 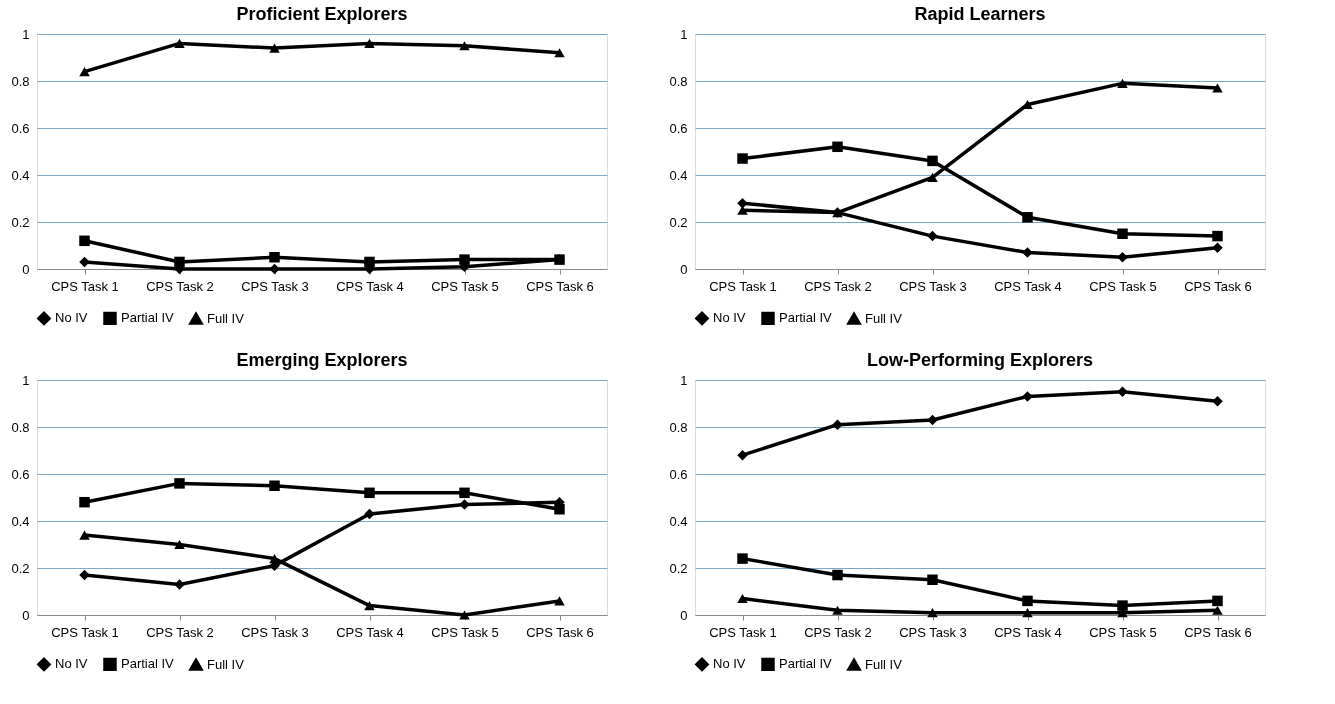 What do you see at coordinates (980, 14) in the screenshot?
I see `chart-title: Rapid Learners` at bounding box center [980, 14].